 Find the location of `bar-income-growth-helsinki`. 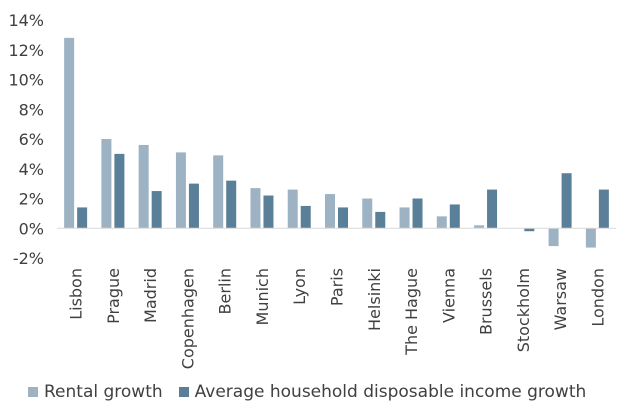

bar-income-growth-helsinki is located at coordinates (380, 220).